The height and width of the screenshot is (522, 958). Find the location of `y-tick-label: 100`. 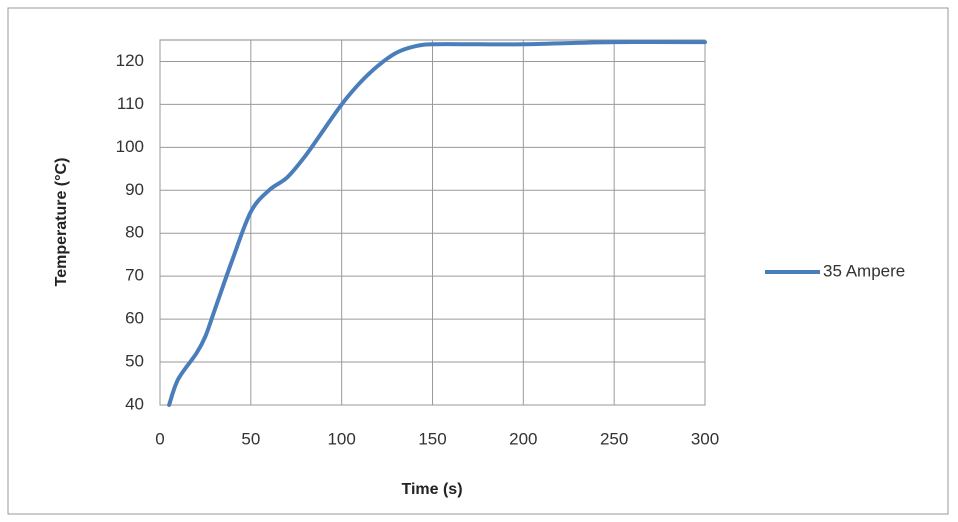

y-tick-label: 100 is located at coordinates (130, 146).